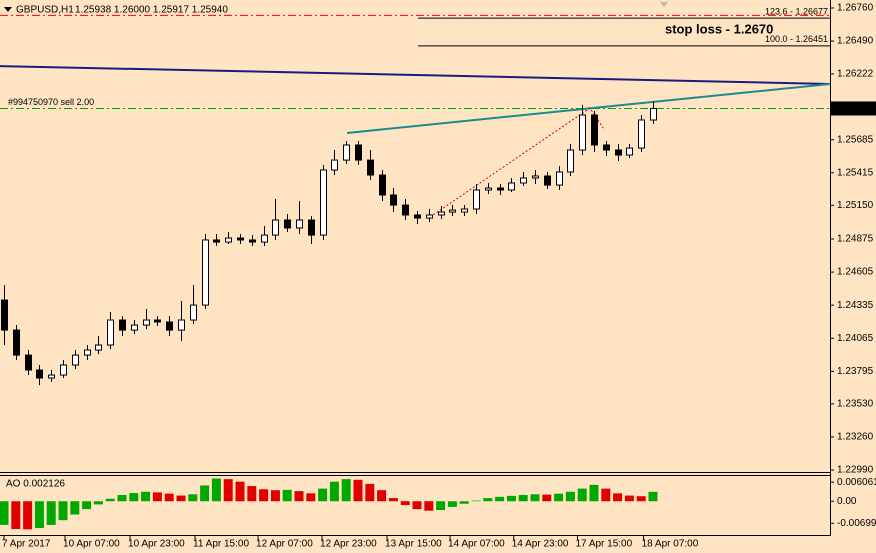  I want to click on ao-label: AO 0.002126, so click(35, 484).